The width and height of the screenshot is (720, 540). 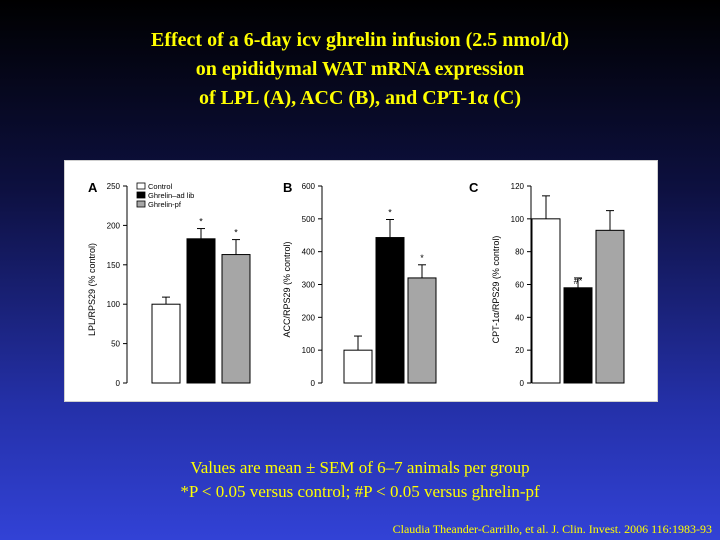 What do you see at coordinates (93, 187) in the screenshot?
I see `panel-a-letter: A` at bounding box center [93, 187].